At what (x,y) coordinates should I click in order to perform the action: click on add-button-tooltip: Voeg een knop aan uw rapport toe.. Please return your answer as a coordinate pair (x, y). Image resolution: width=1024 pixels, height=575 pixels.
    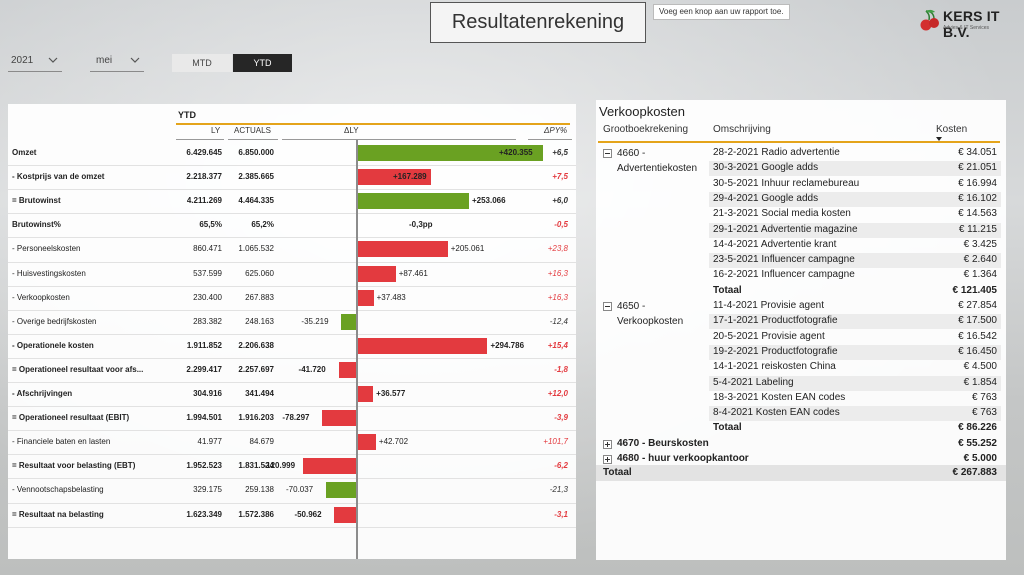
    Looking at the image, I should click on (721, 12).